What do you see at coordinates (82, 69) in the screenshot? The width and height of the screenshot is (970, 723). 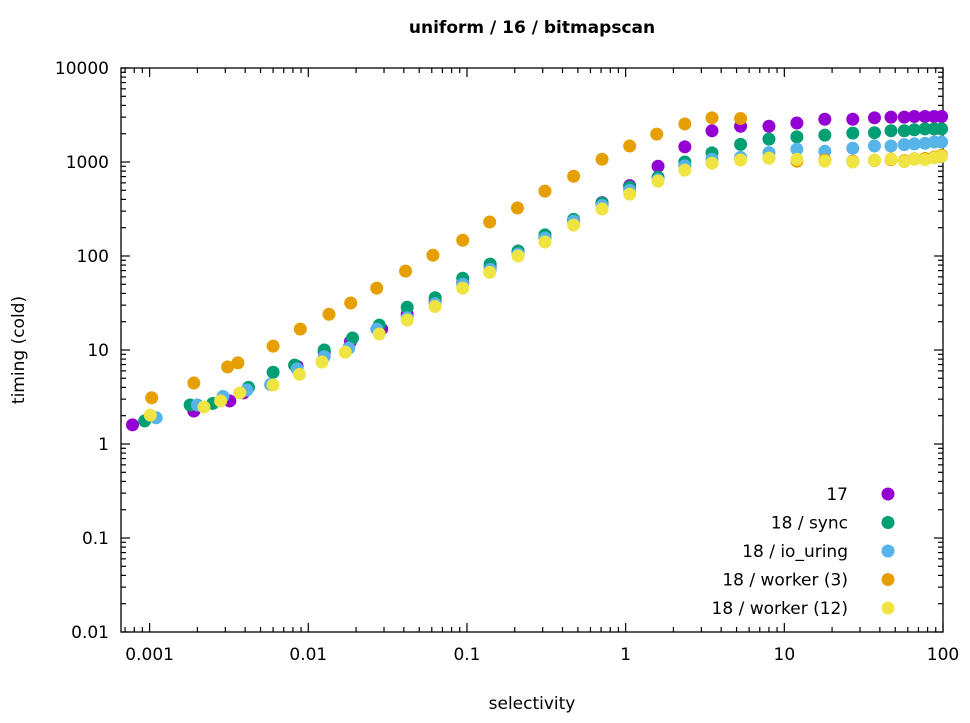 I see `y-tick-label: 10000` at bounding box center [82, 69].